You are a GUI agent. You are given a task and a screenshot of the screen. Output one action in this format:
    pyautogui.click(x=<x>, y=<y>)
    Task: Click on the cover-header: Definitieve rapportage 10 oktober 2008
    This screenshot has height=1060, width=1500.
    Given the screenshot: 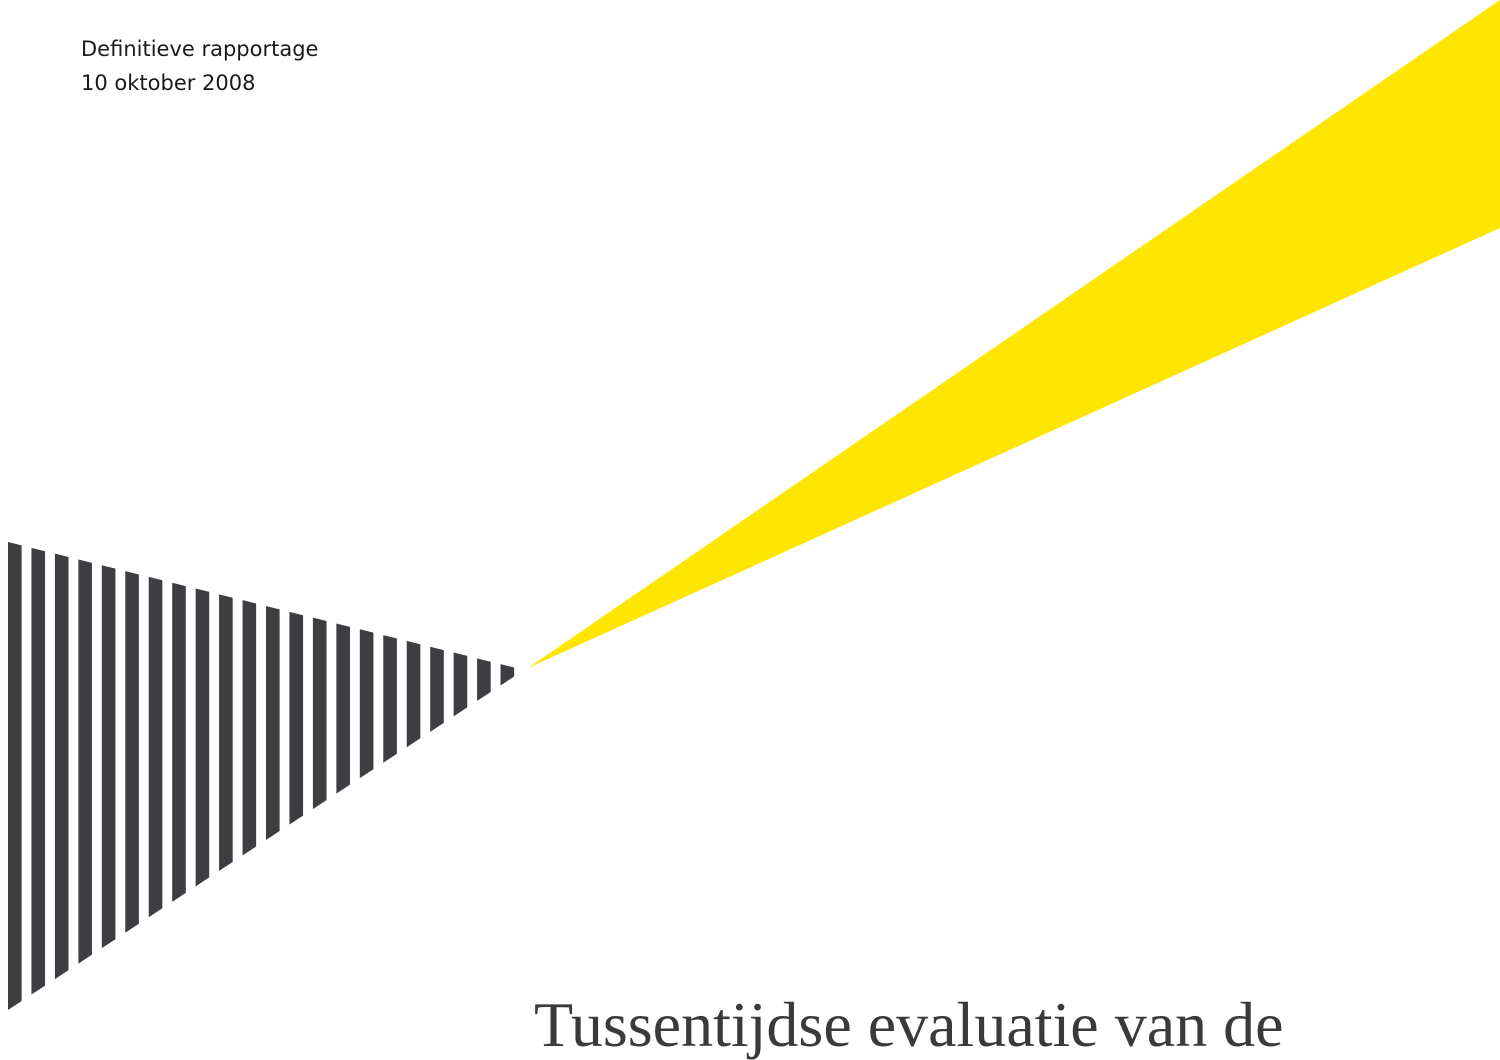 What is the action you would take?
    pyautogui.click(x=199, y=66)
    